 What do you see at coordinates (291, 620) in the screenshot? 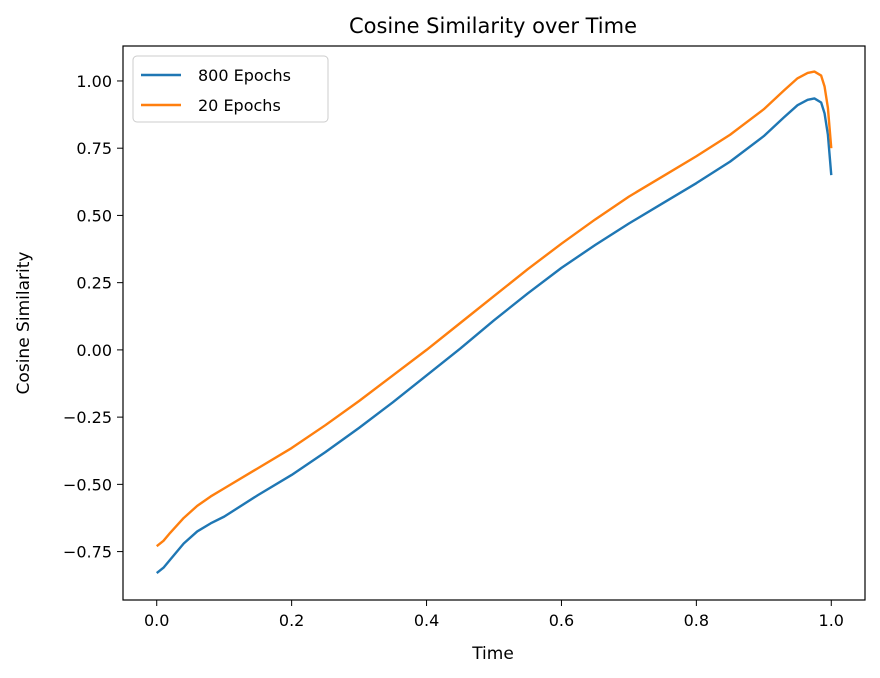
I see `x-tick-label: 0.2` at bounding box center [291, 620].